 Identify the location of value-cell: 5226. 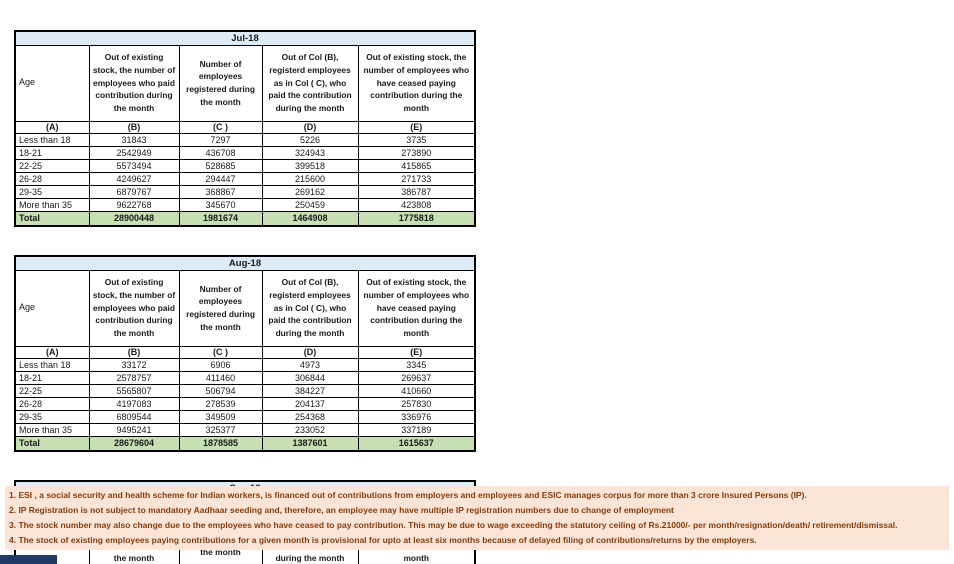
(310, 139).